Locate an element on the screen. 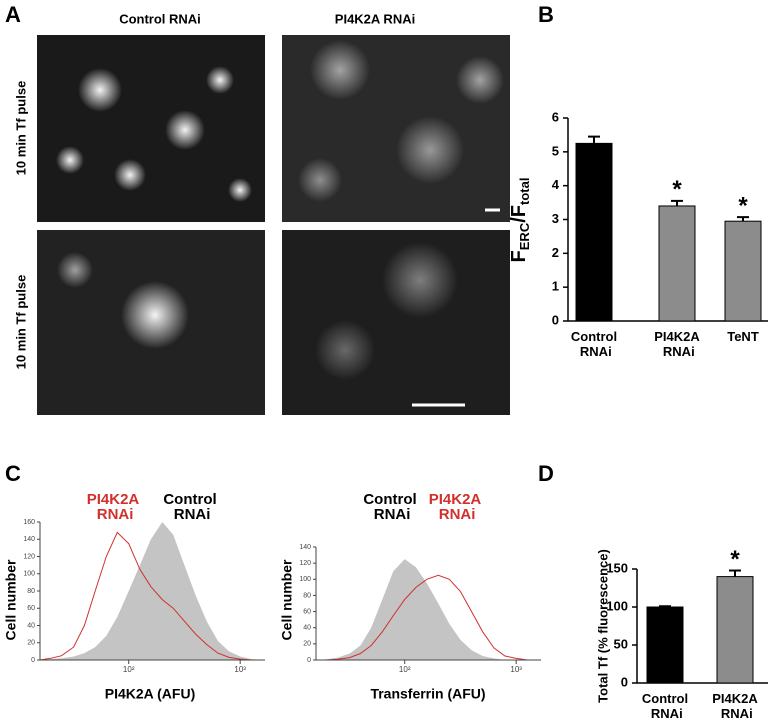 The width and height of the screenshot is (773, 721). y-tick-label: 6 is located at coordinates (555, 116).